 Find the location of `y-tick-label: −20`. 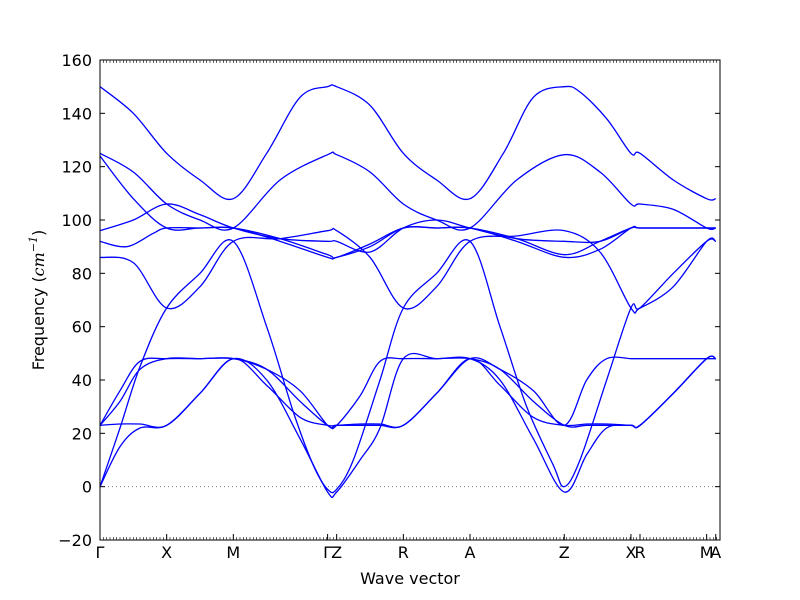

y-tick-label: −20 is located at coordinates (75, 540).